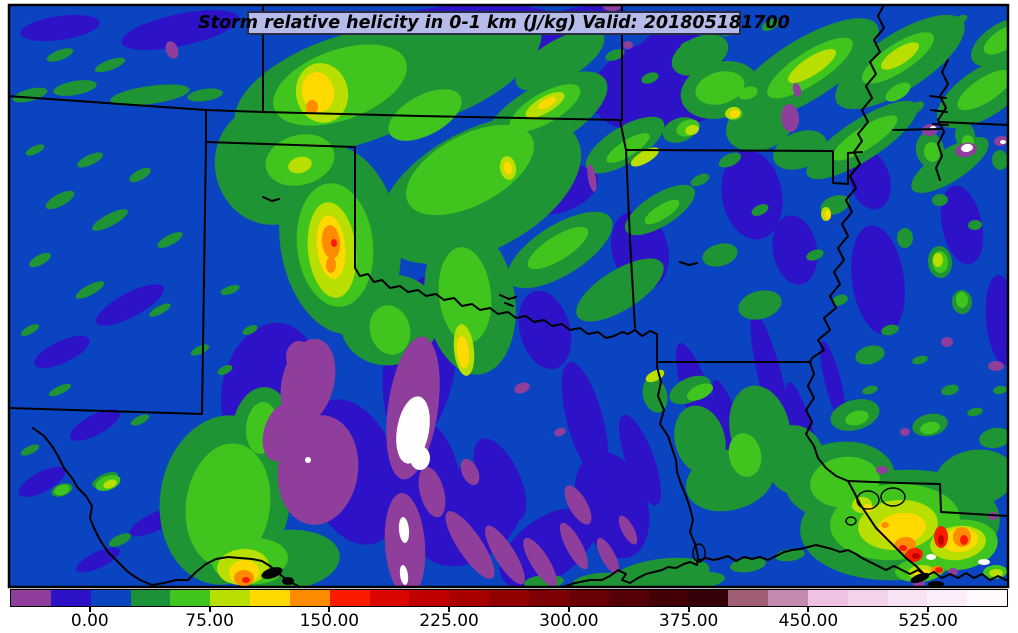 The height and width of the screenshot is (633, 1018). What do you see at coordinates (209, 621) in the screenshot?
I see `colorbar-tick-label: 75.00` at bounding box center [209, 621].